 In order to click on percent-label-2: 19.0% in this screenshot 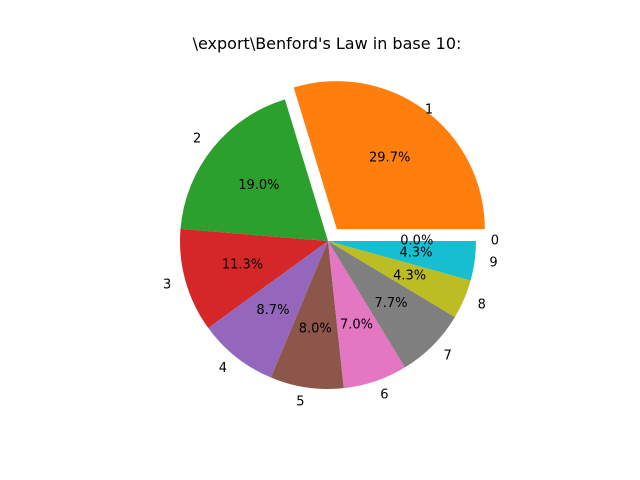, I will do `click(258, 185)`.